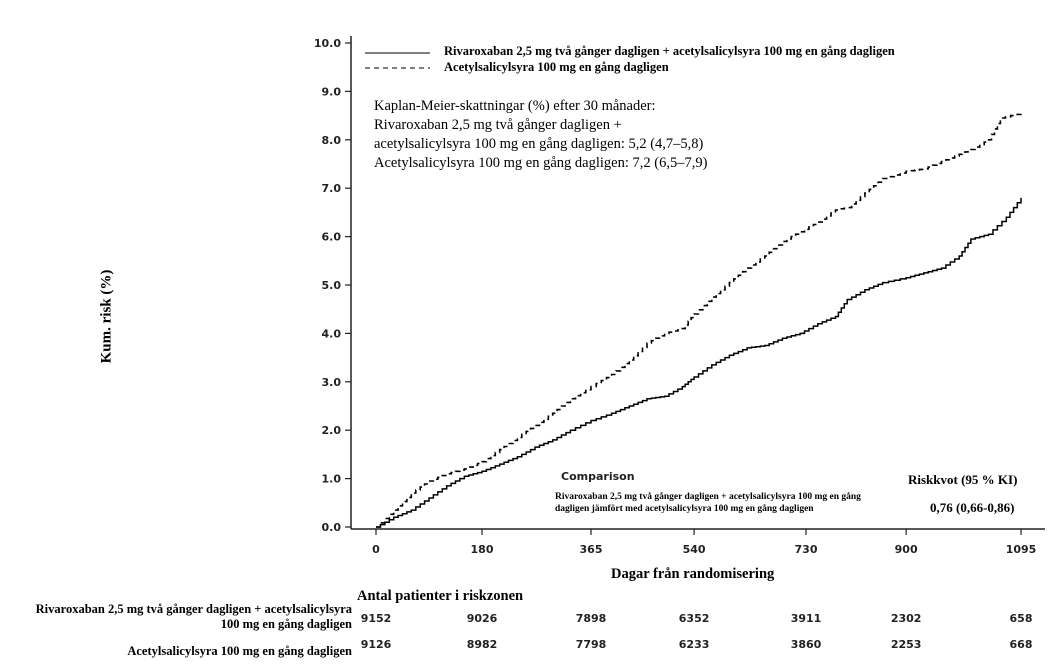 The height and width of the screenshot is (672, 1061). Describe the element at coordinates (963, 479) in the screenshot. I see `hazard-ratio-title: Riskkvot (95 % KI)` at that location.